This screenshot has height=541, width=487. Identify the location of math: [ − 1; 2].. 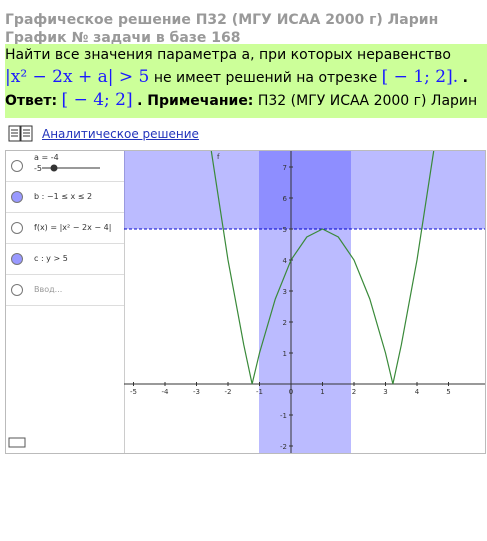
(420, 77).